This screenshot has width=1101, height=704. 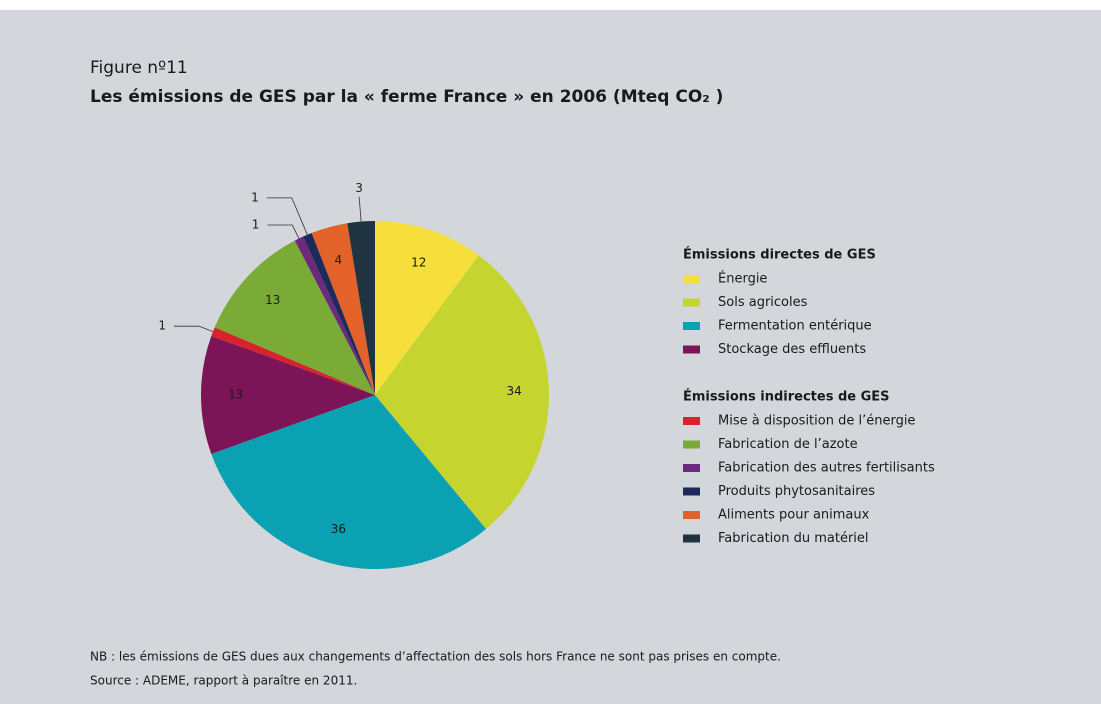 I want to click on legend-heading: Émissions indirectes de GES, so click(x=786, y=397).